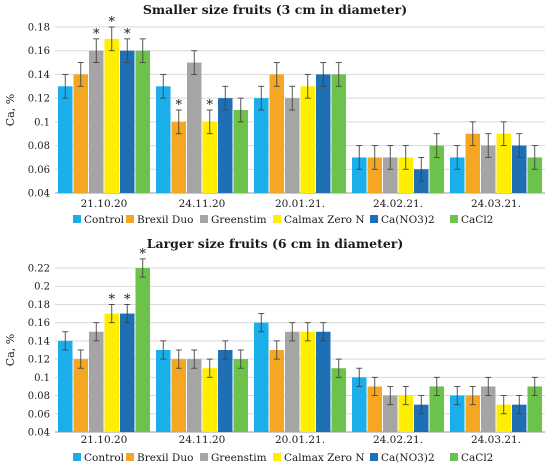 Image resolution: width=550 pixels, height=476 pixels. Describe the element at coordinates (275, 9) in the screenshot. I see `chart-title: Smaller size fruits (3 cm in diameter)` at that location.